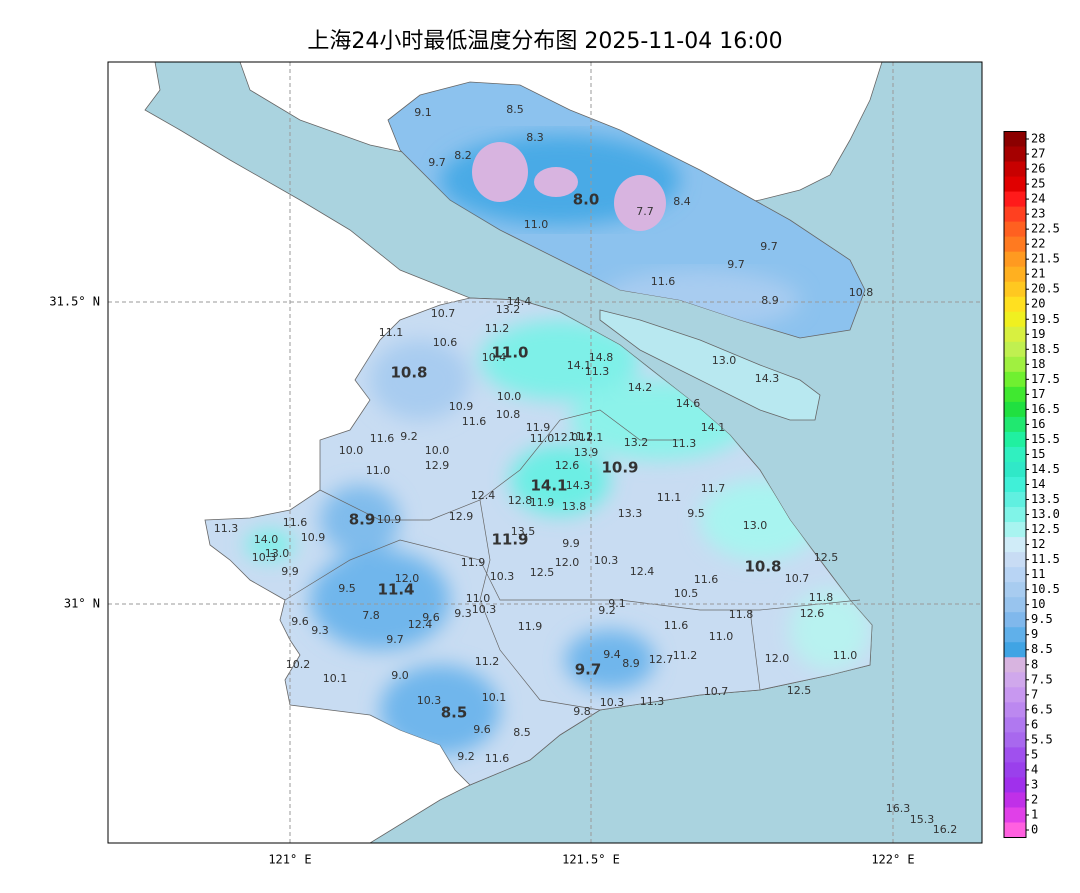 Image resolution: width=1080 pixels, height=893 pixels. Describe the element at coordinates (567, 465) in the screenshot. I see `station-label: 12.6` at that location.